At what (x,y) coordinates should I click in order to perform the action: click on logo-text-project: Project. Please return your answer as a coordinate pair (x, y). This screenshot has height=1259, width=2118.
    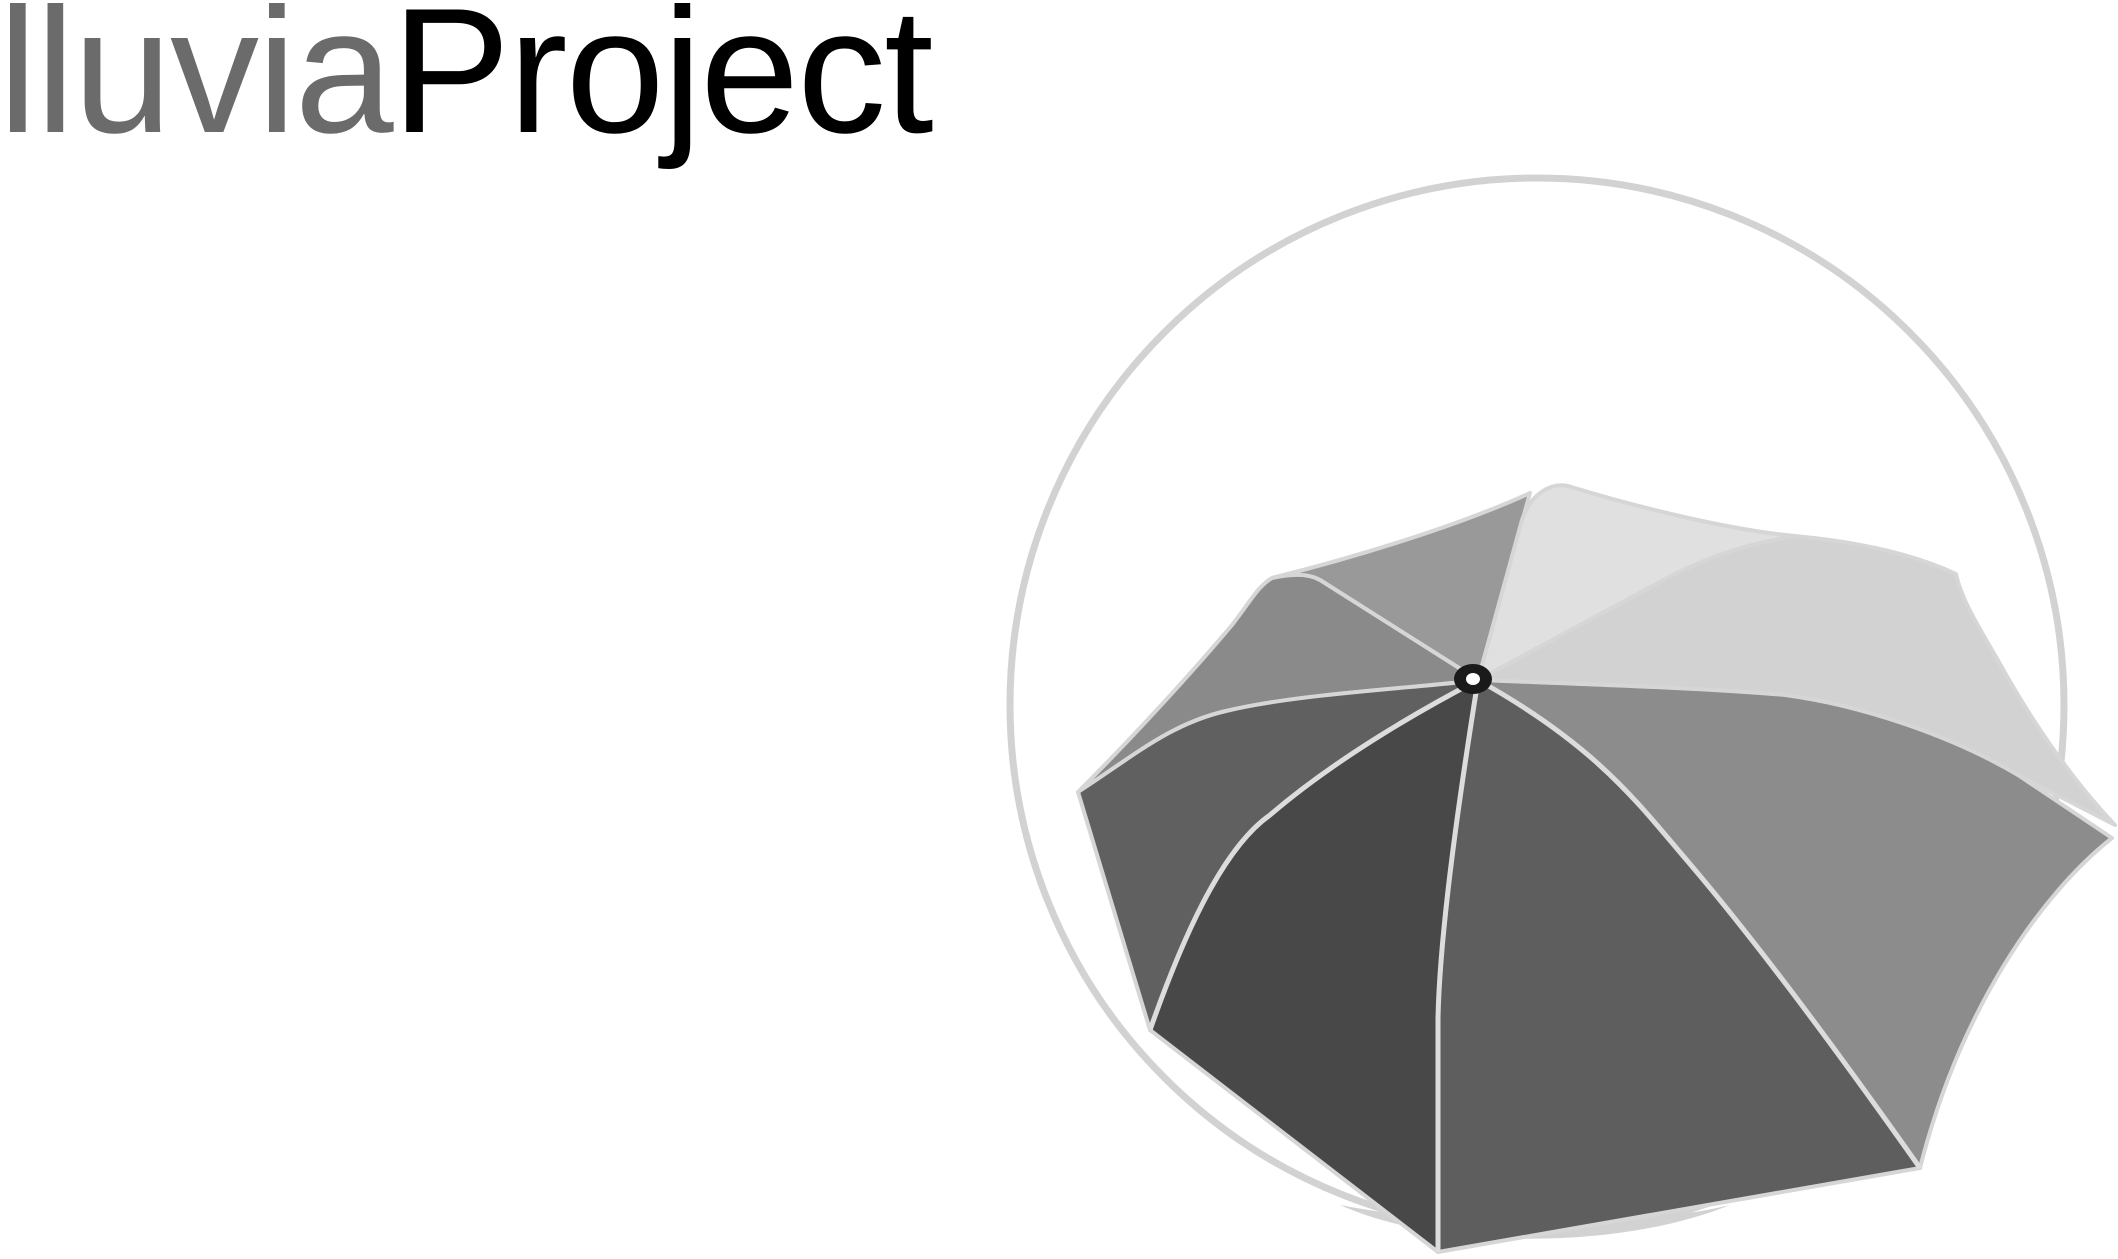
    Looking at the image, I should click on (662, 85).